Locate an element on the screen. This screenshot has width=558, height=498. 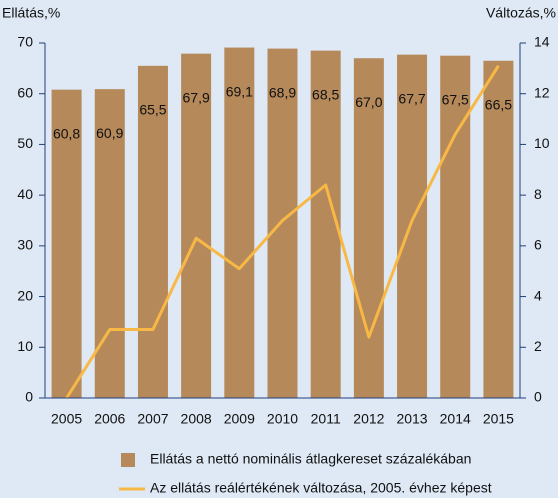
y2-tick-label: 10 is located at coordinates (542, 143).